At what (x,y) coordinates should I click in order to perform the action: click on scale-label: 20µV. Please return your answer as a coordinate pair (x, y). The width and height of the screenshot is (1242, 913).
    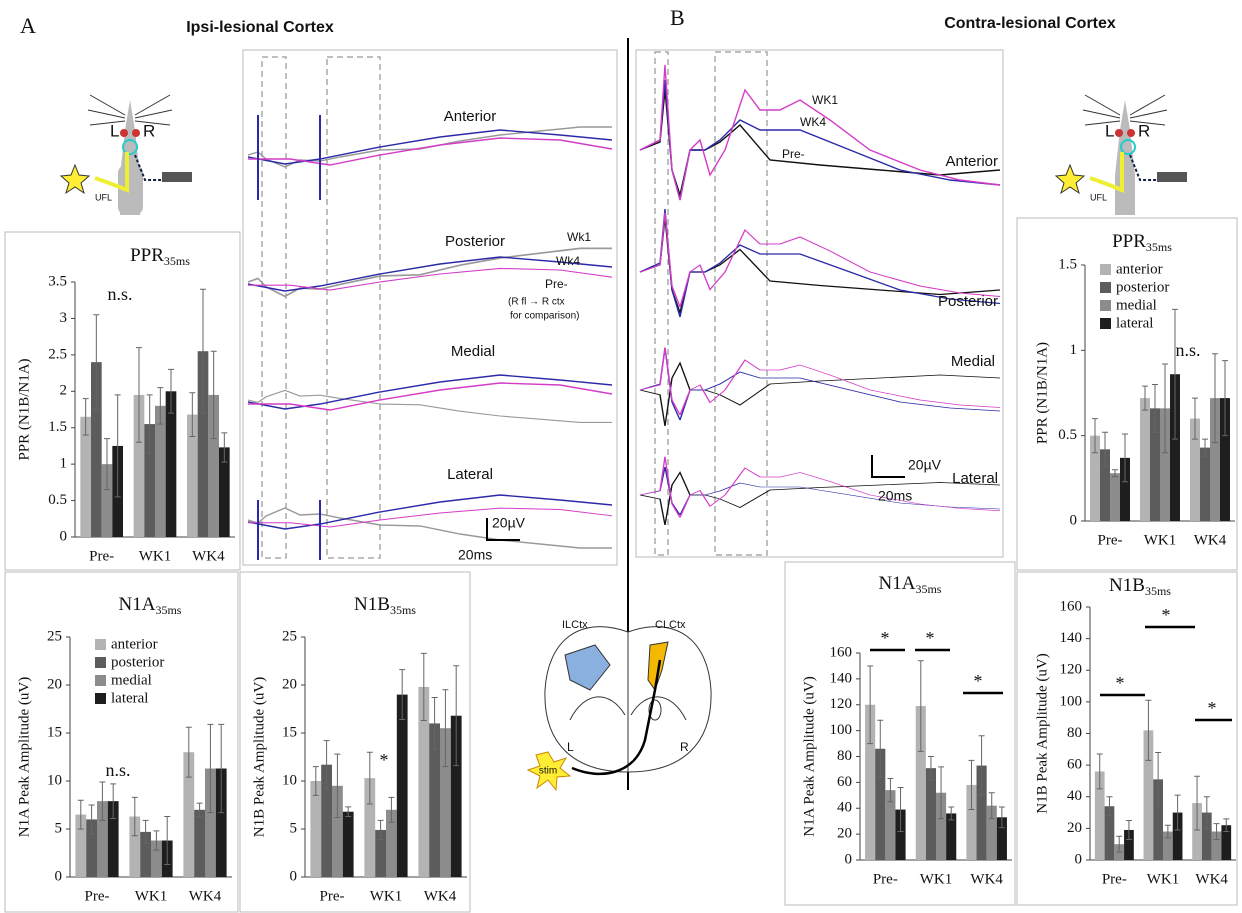
    Looking at the image, I should click on (925, 465).